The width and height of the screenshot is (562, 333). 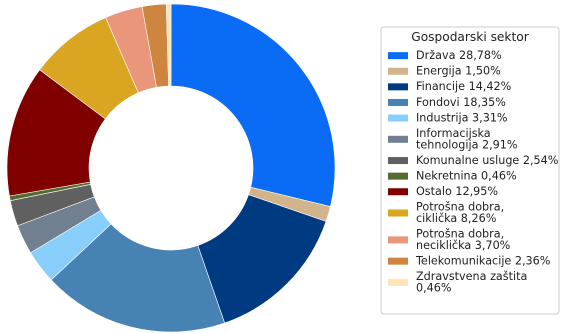 I want to click on legend-label: Komunalne usluge 2,54%, so click(x=487, y=160).